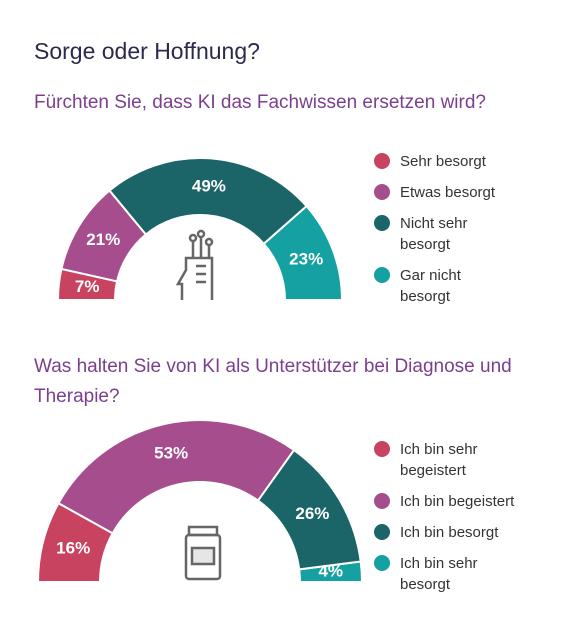  I want to click on legend-item: Etwas besorgt, so click(442, 192).